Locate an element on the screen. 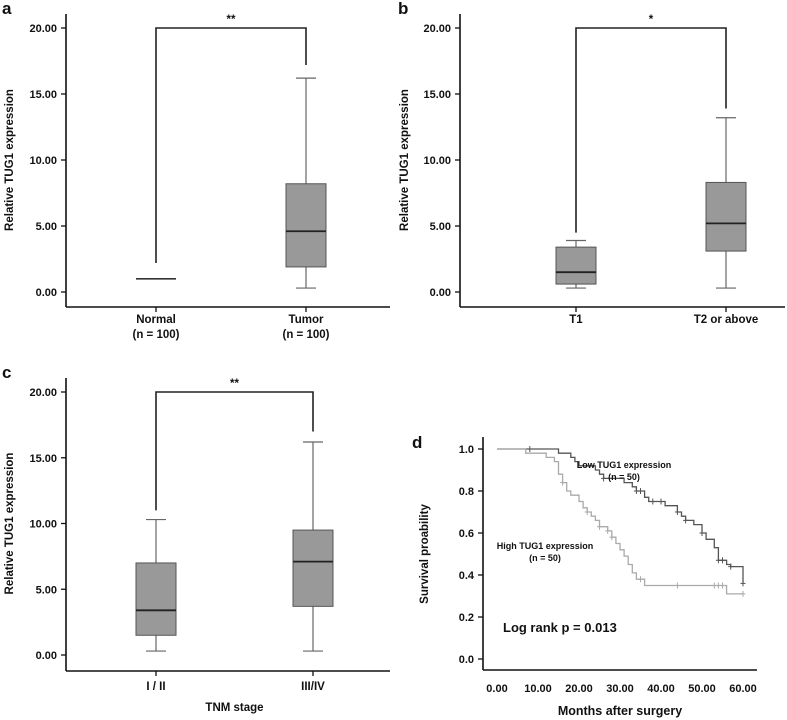 This screenshot has height=720, width=787. x-axis-label: TNM stage is located at coordinates (234, 708).